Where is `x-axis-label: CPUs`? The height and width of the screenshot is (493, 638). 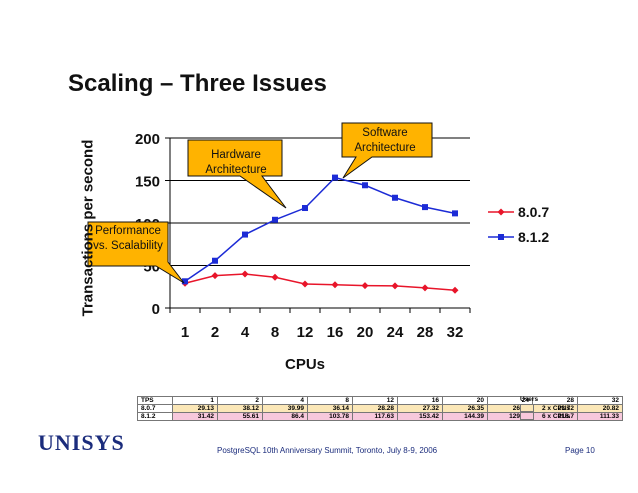
x-axis-label: CPUs is located at coordinates (305, 364).